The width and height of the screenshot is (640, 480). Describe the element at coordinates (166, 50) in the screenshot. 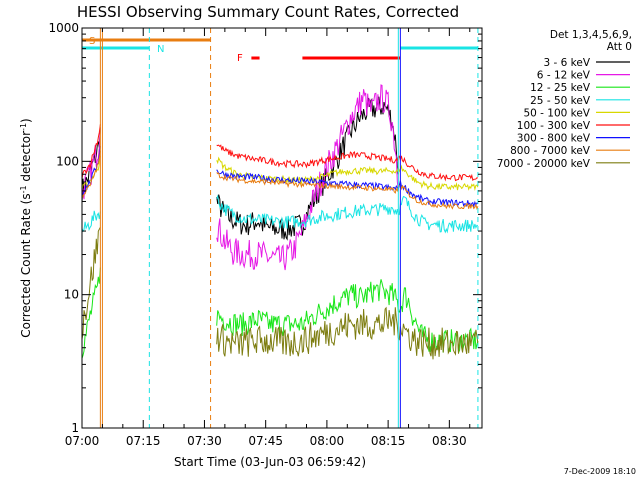

I see `flag-labels: S N F` at that location.